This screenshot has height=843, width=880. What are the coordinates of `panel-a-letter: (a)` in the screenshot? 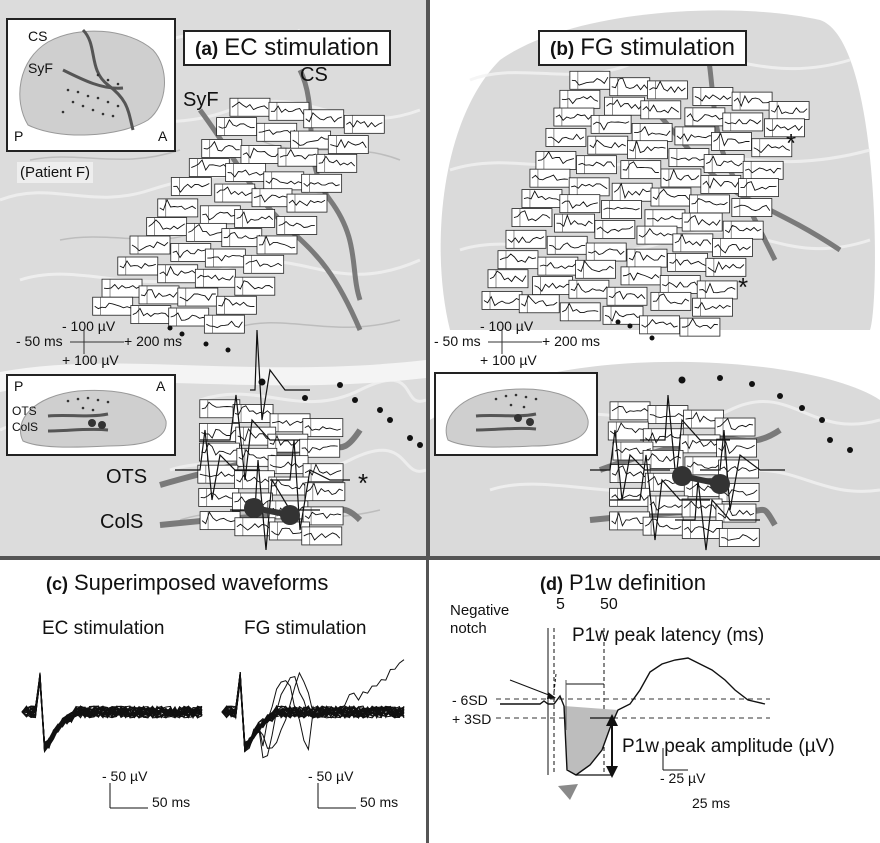 It's located at (207, 49).